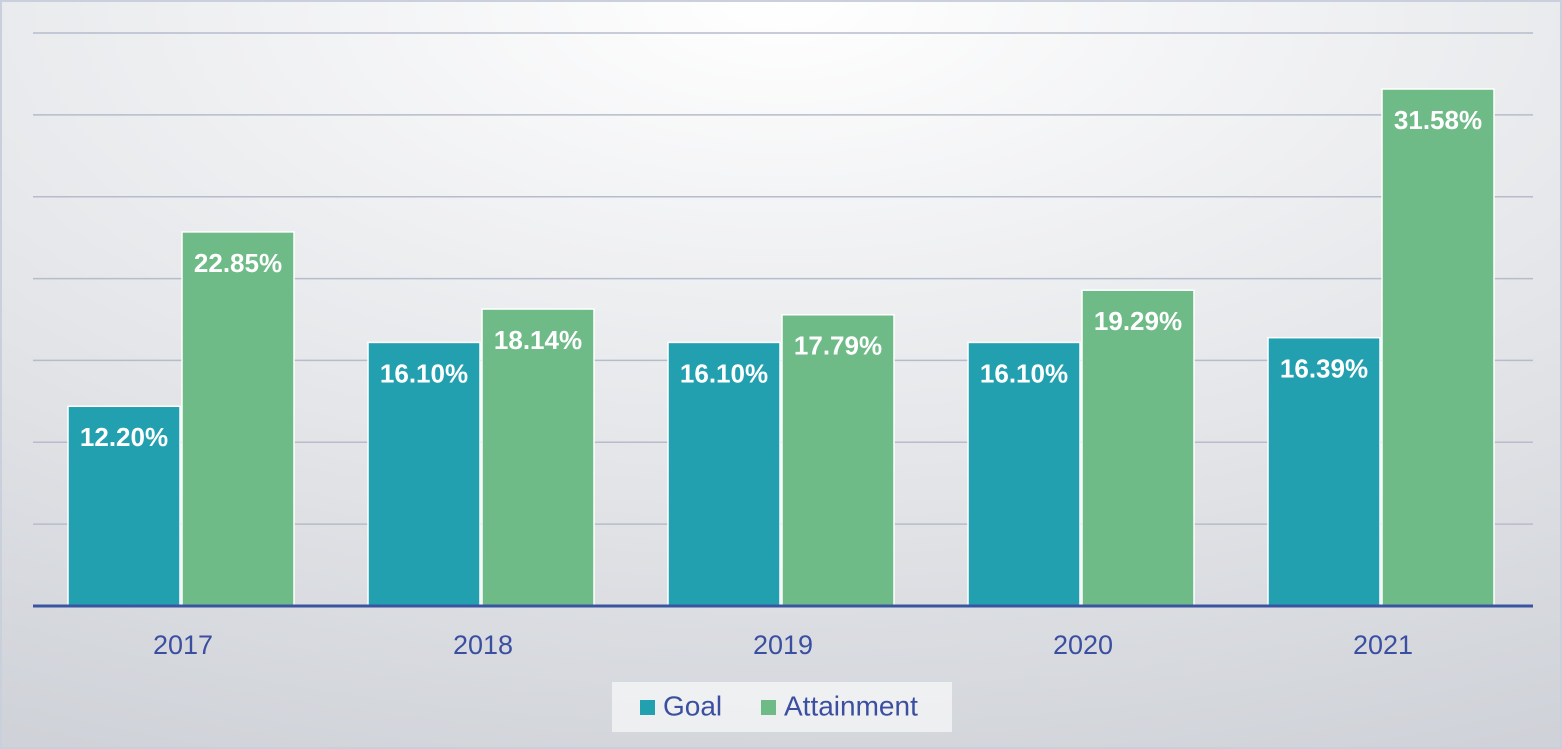 The height and width of the screenshot is (749, 1562). Describe the element at coordinates (692, 705) in the screenshot. I see `legend-label: Goal` at that location.